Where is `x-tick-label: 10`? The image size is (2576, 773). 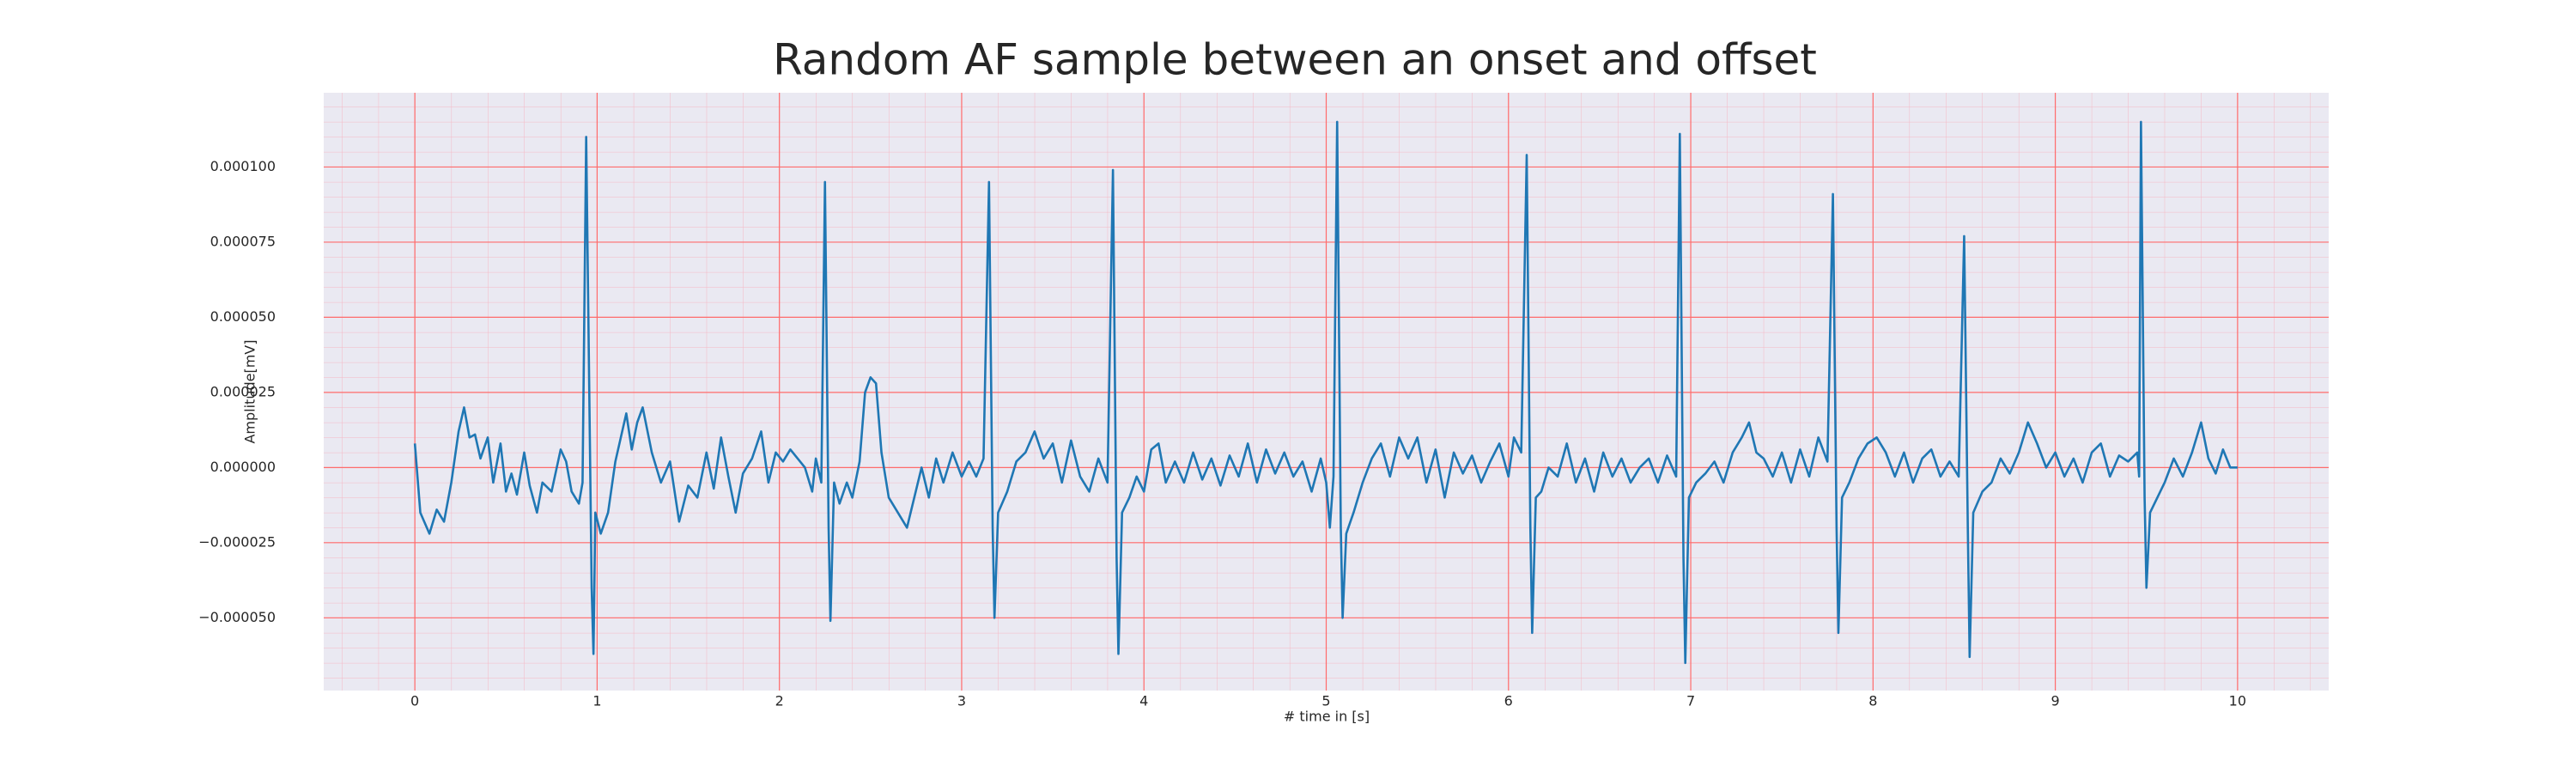 x-tick-label: 10 is located at coordinates (2237, 701).